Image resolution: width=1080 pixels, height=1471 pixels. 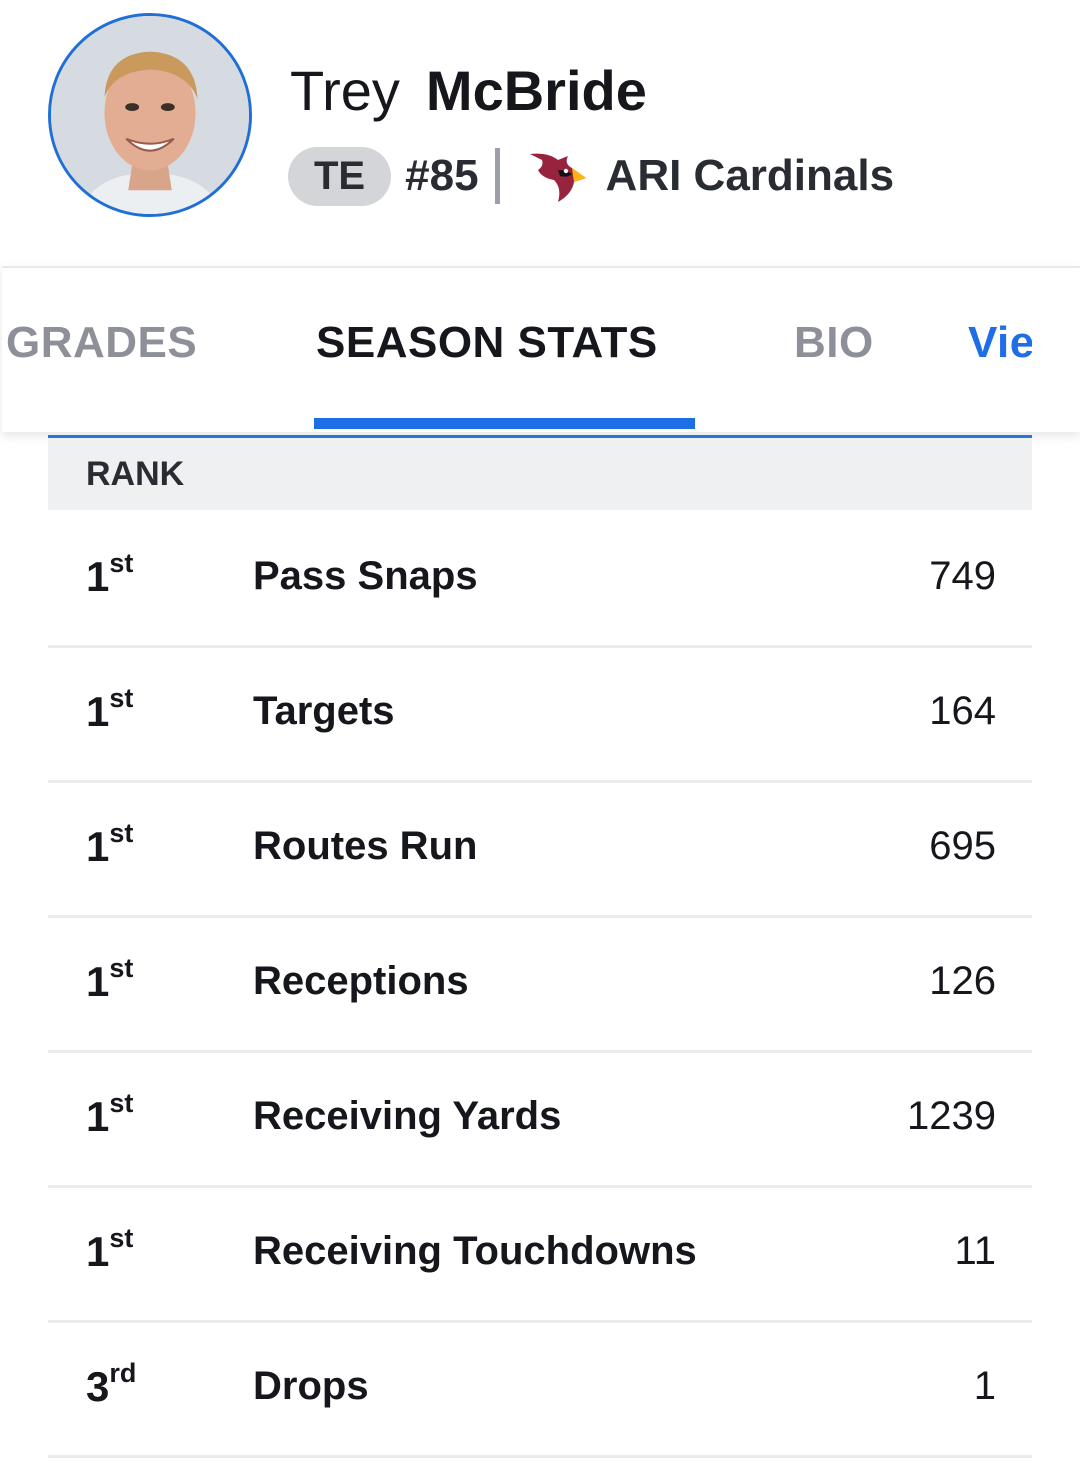 What do you see at coordinates (345, 90) in the screenshot?
I see `player-first-name: Trey` at bounding box center [345, 90].